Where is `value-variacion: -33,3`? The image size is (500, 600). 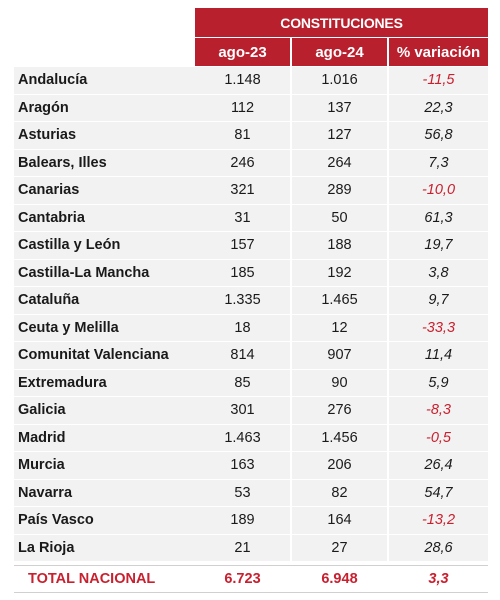
value-variacion: -33,3 is located at coordinates (438, 327).